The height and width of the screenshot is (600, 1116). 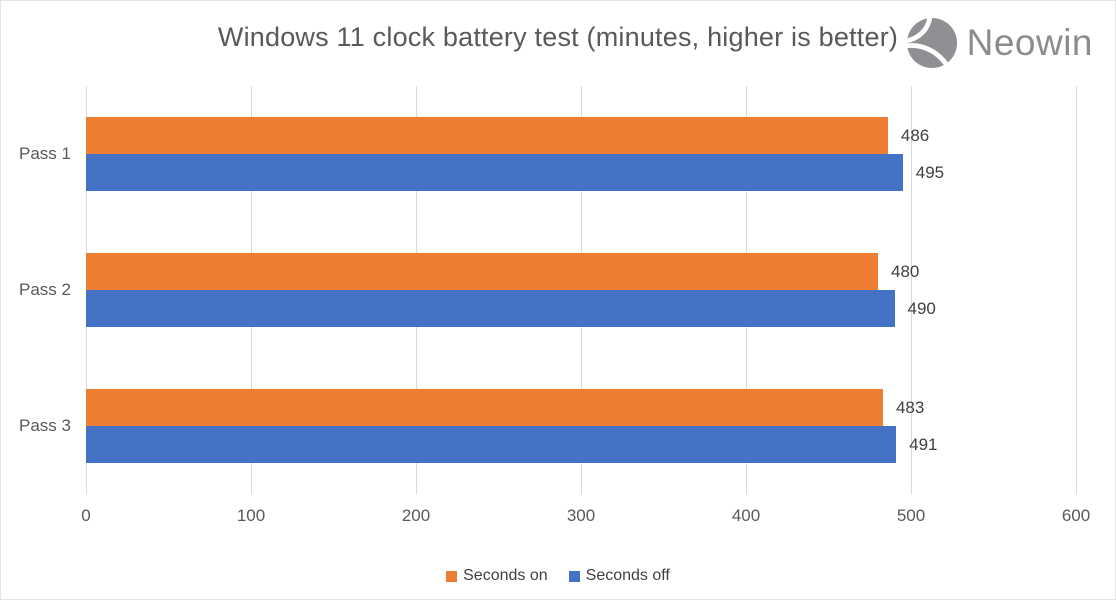 I want to click on neowin-sphere-icon, so click(x=931, y=43).